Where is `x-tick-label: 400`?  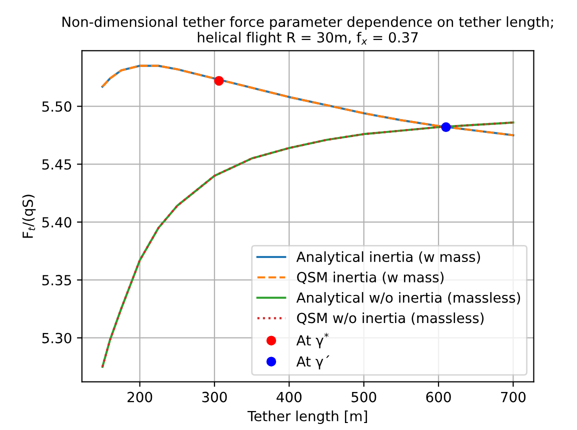
x-tick-label: 400 is located at coordinates (289, 397).